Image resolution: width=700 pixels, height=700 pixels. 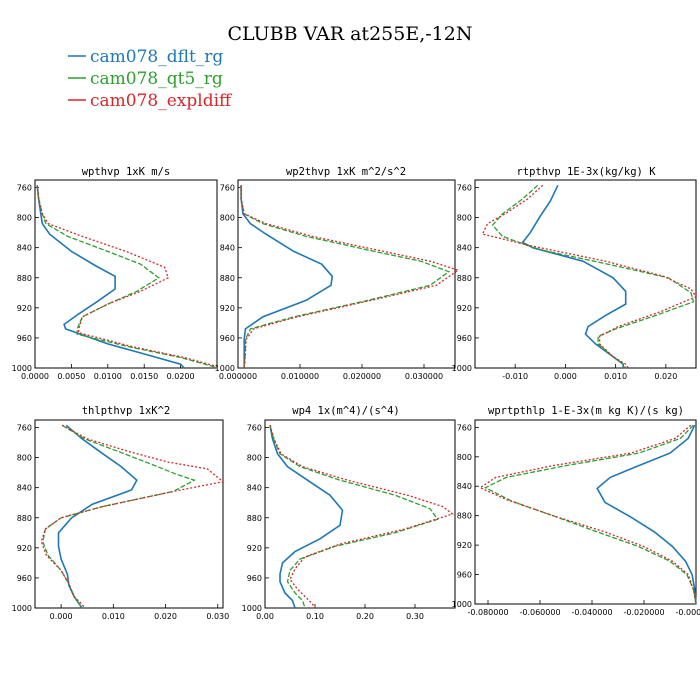 I want to click on axis-ticks: 760 800 840 880 920 960 10000.00 0.10 0.20 0.30, so click(x=333, y=522).